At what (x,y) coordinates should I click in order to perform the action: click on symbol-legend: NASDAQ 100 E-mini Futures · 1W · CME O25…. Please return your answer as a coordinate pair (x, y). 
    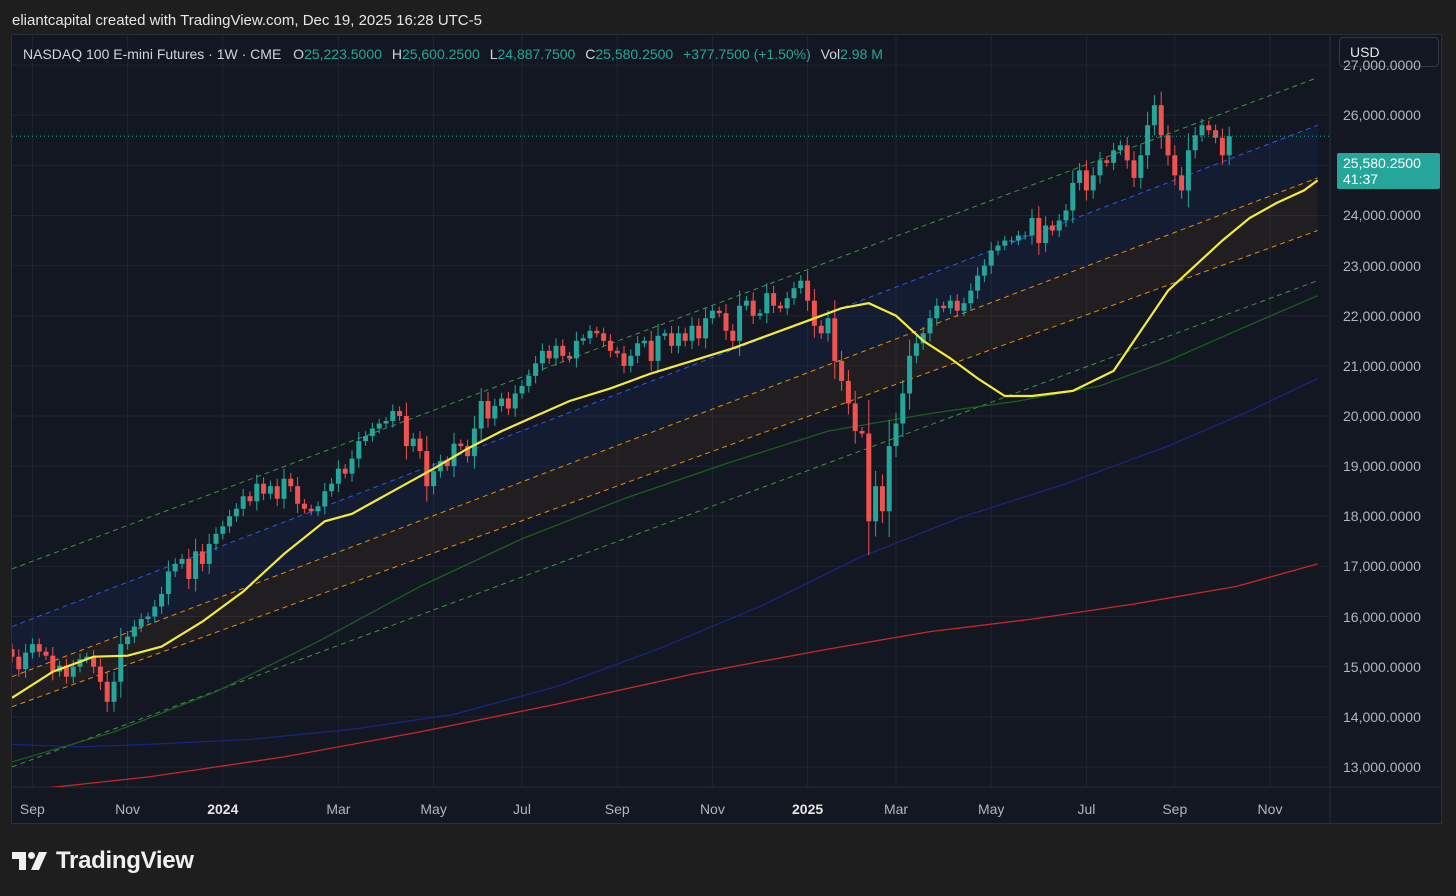
    Looking at the image, I should click on (453, 54).